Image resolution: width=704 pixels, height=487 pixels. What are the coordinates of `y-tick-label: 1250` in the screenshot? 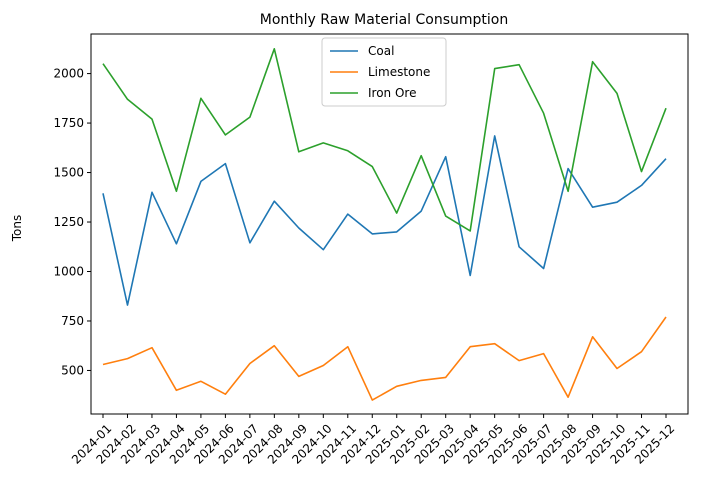 It's located at (68, 222).